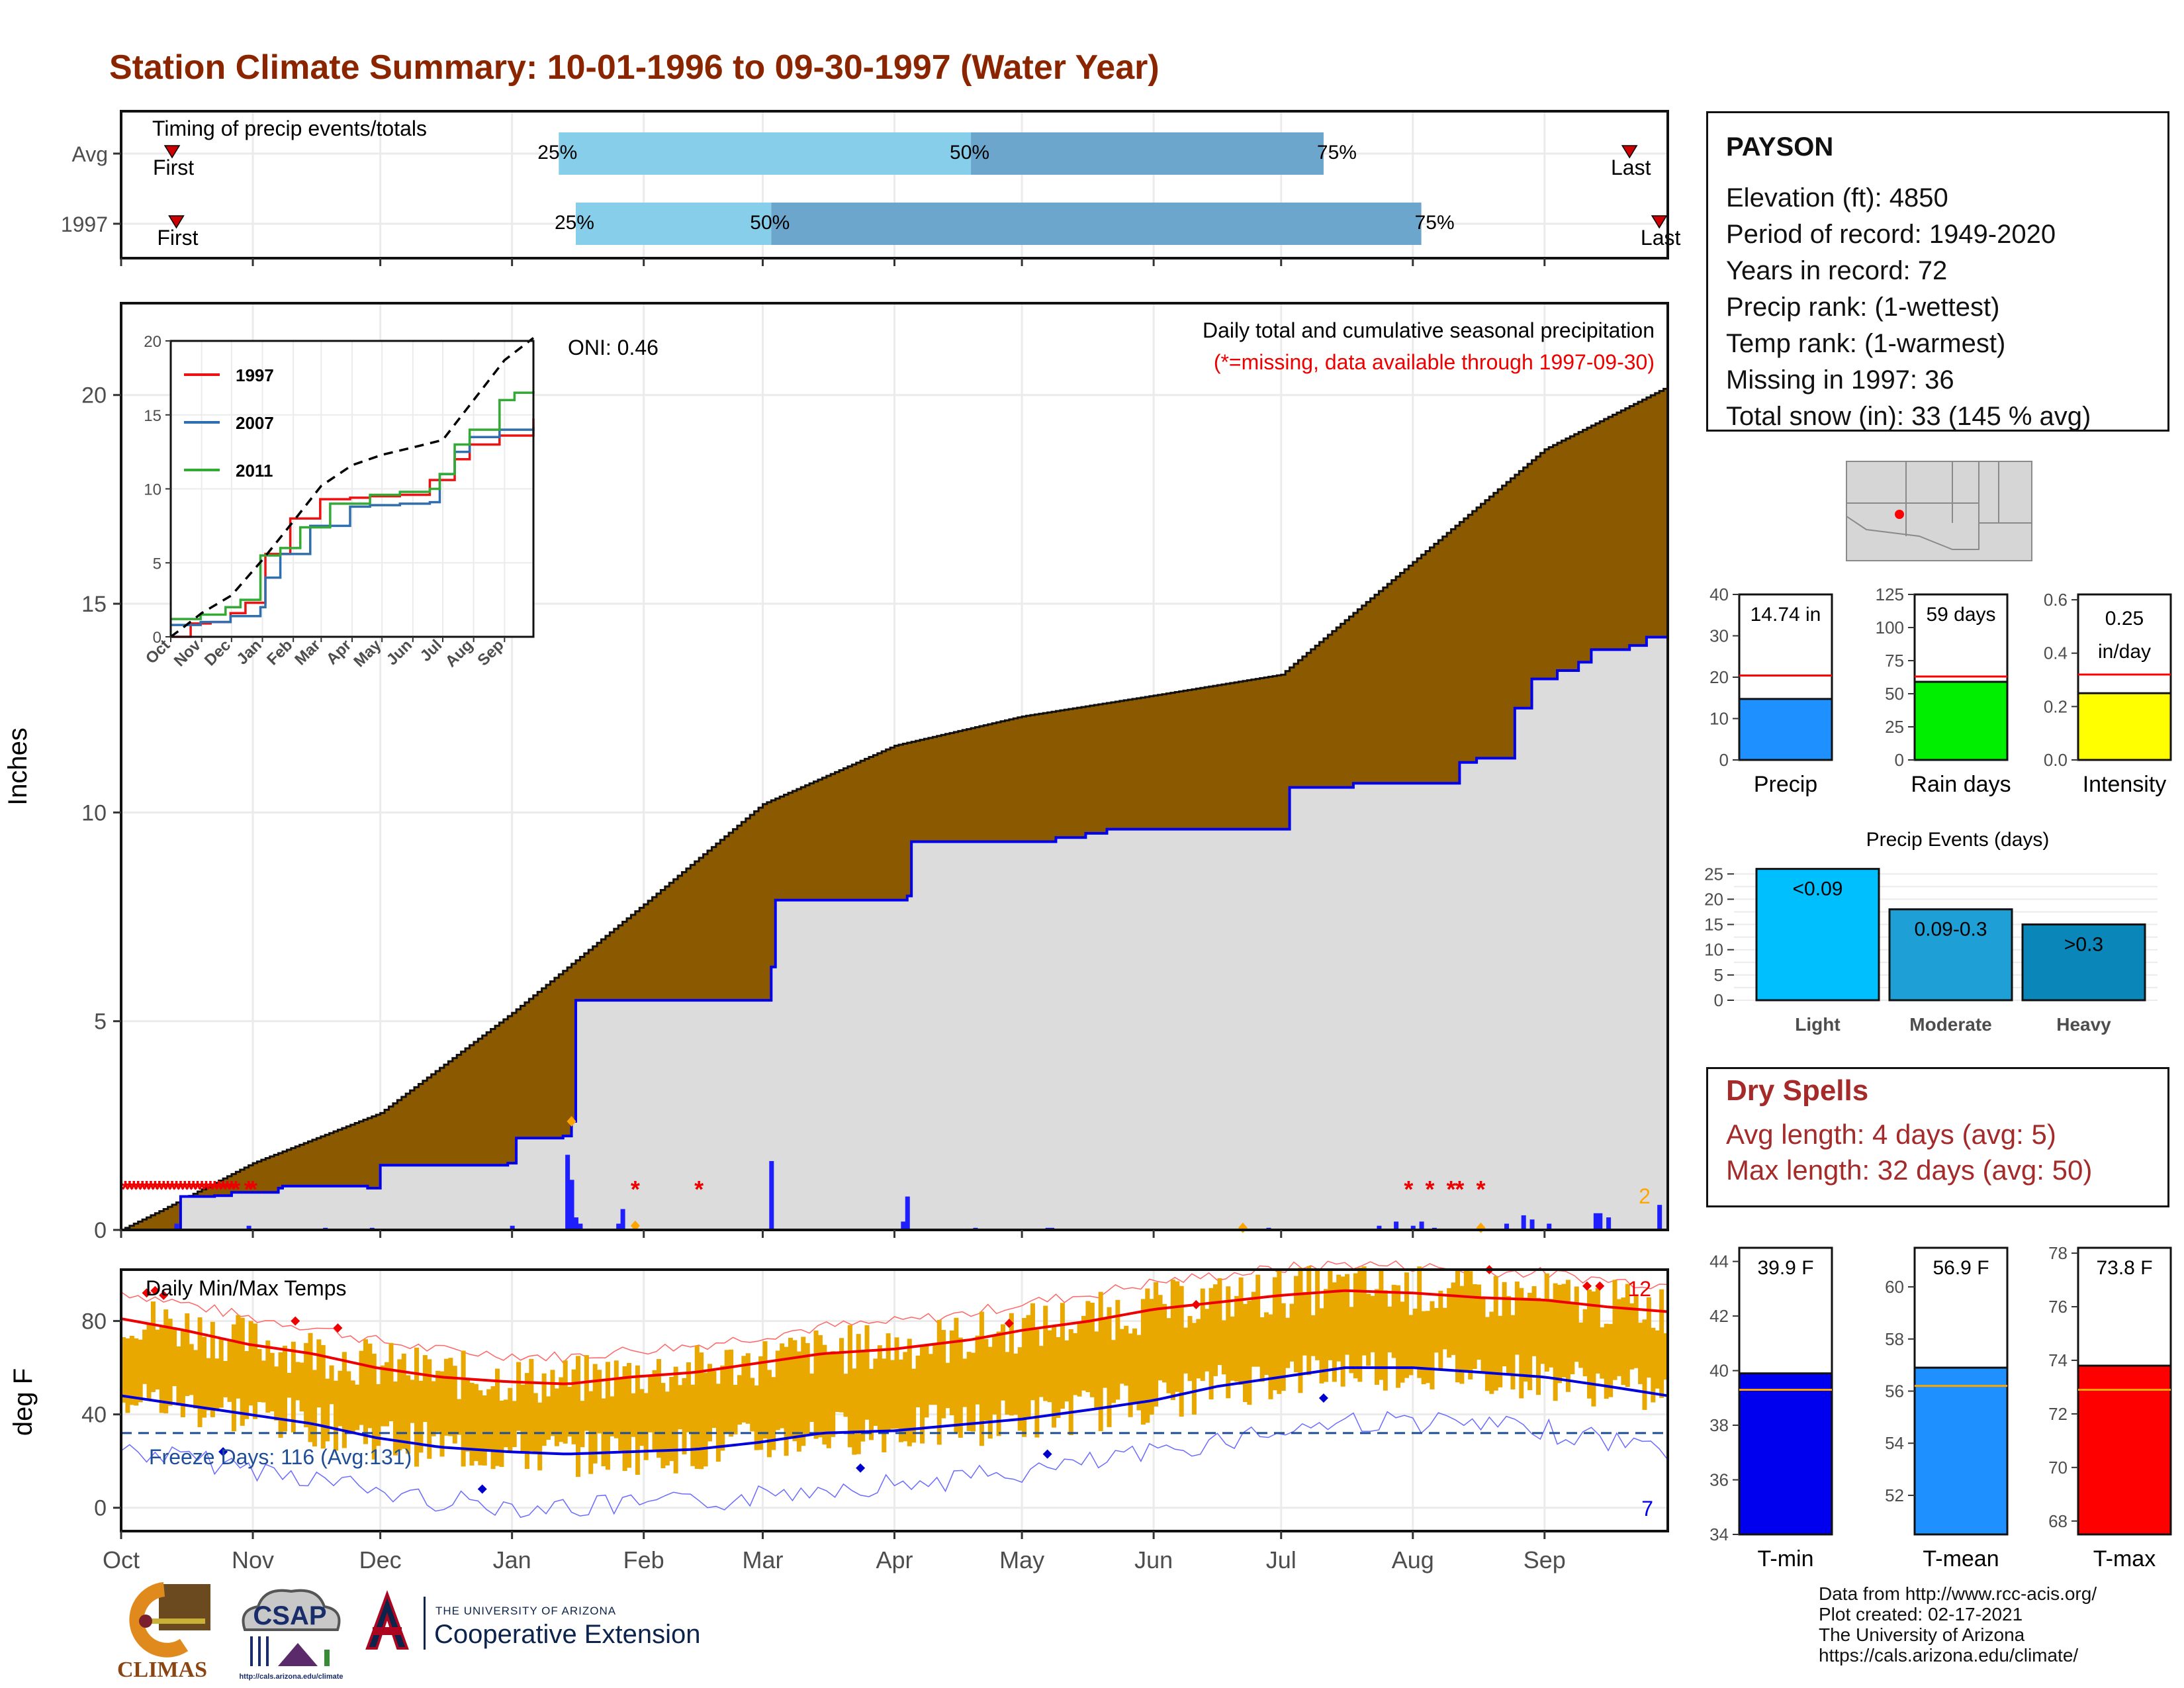 The image size is (2184, 1688). I want to click on temp-summary-t-max-value-label: 73.8 F, so click(2124, 1268).